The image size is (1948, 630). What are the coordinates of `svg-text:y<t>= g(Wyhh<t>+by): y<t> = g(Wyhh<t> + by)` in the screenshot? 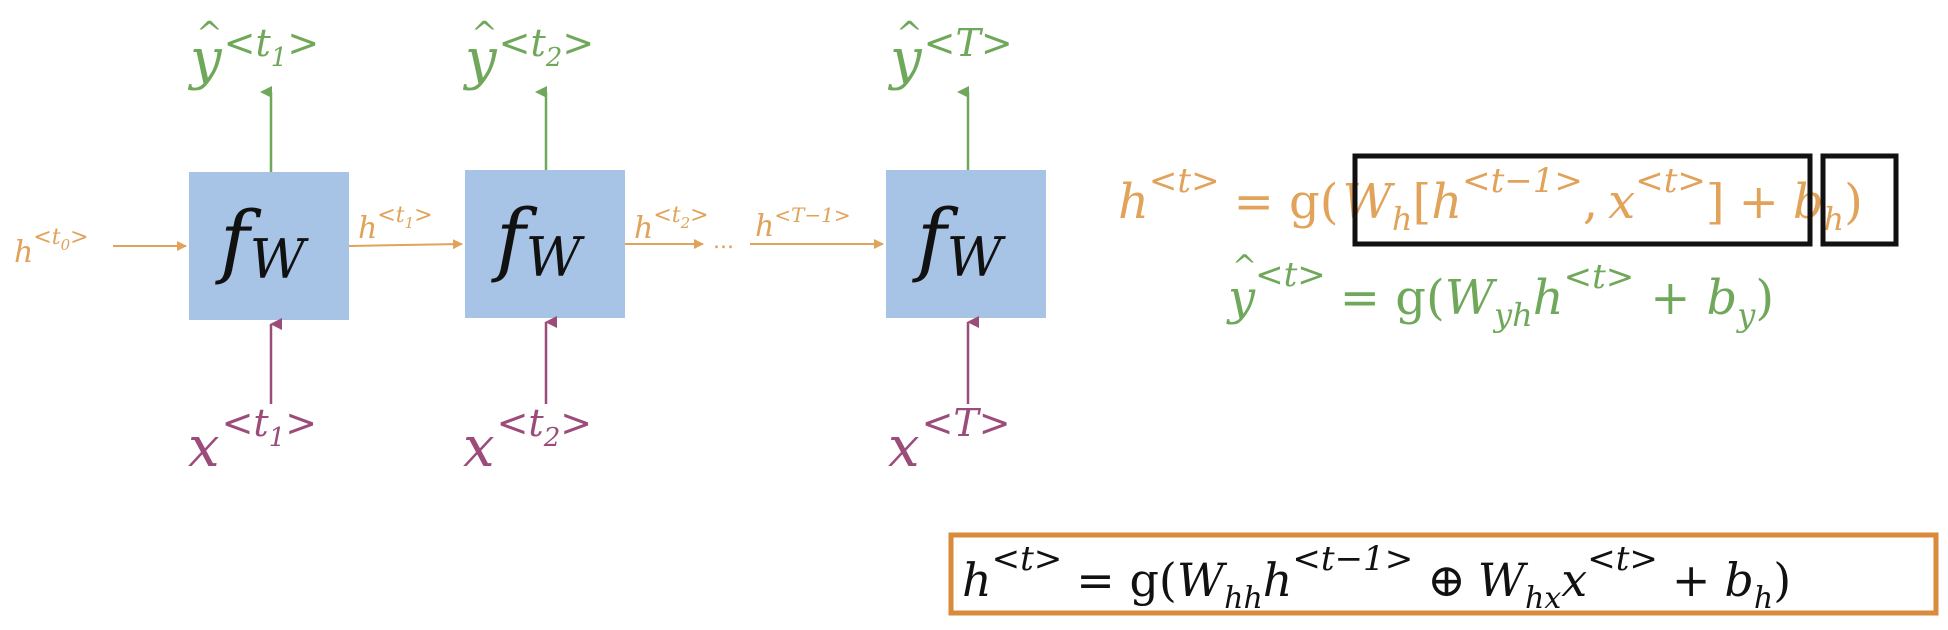 It's located at (1500, 294).